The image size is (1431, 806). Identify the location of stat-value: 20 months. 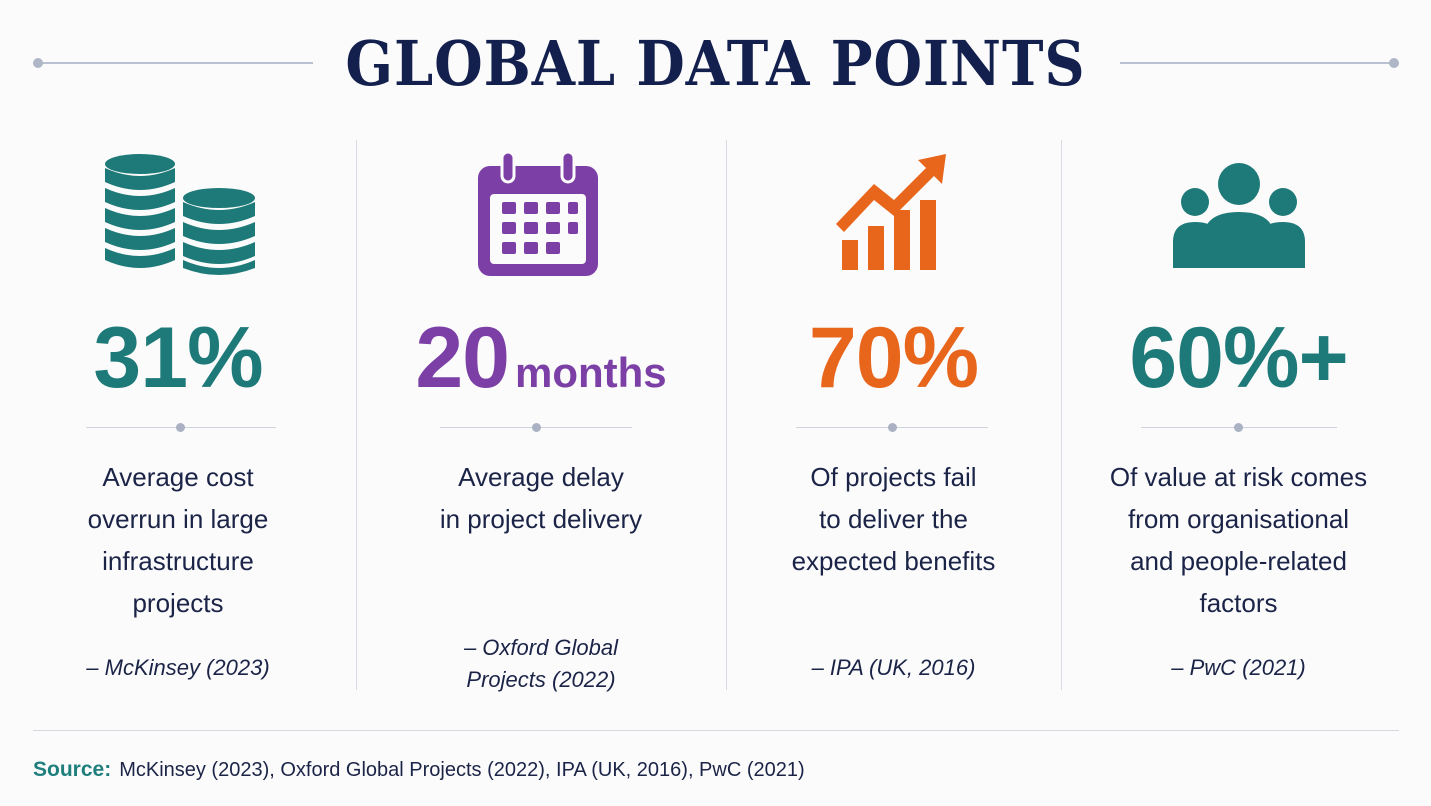
(541, 365).